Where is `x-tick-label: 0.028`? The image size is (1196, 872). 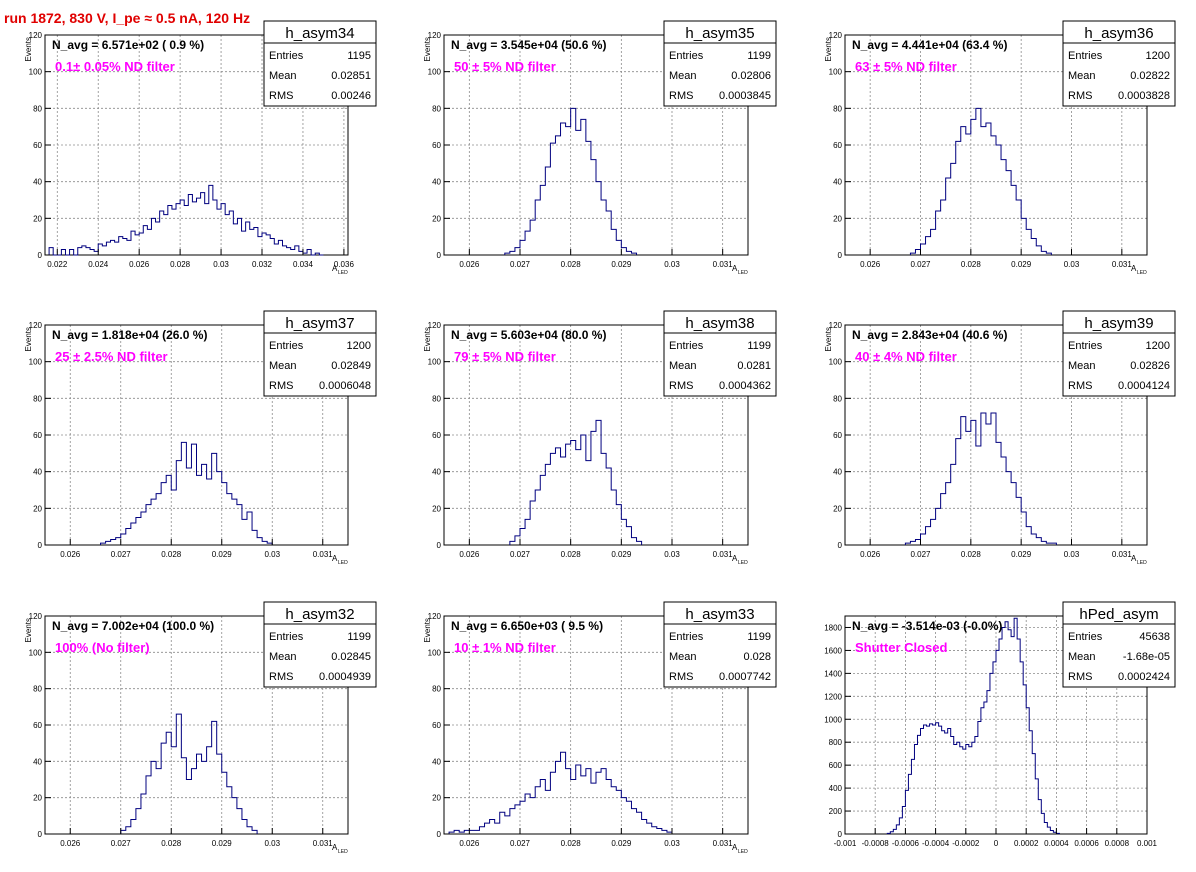
x-tick-label: 0.028 is located at coordinates (571, 264).